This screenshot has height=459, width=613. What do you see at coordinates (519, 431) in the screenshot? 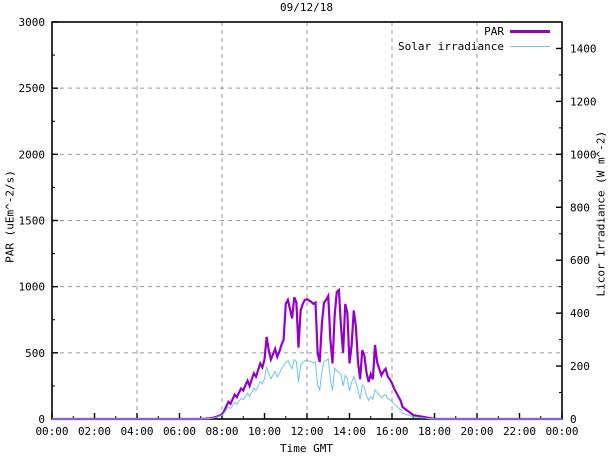
I see `svg-text: 22:00` at bounding box center [519, 431].